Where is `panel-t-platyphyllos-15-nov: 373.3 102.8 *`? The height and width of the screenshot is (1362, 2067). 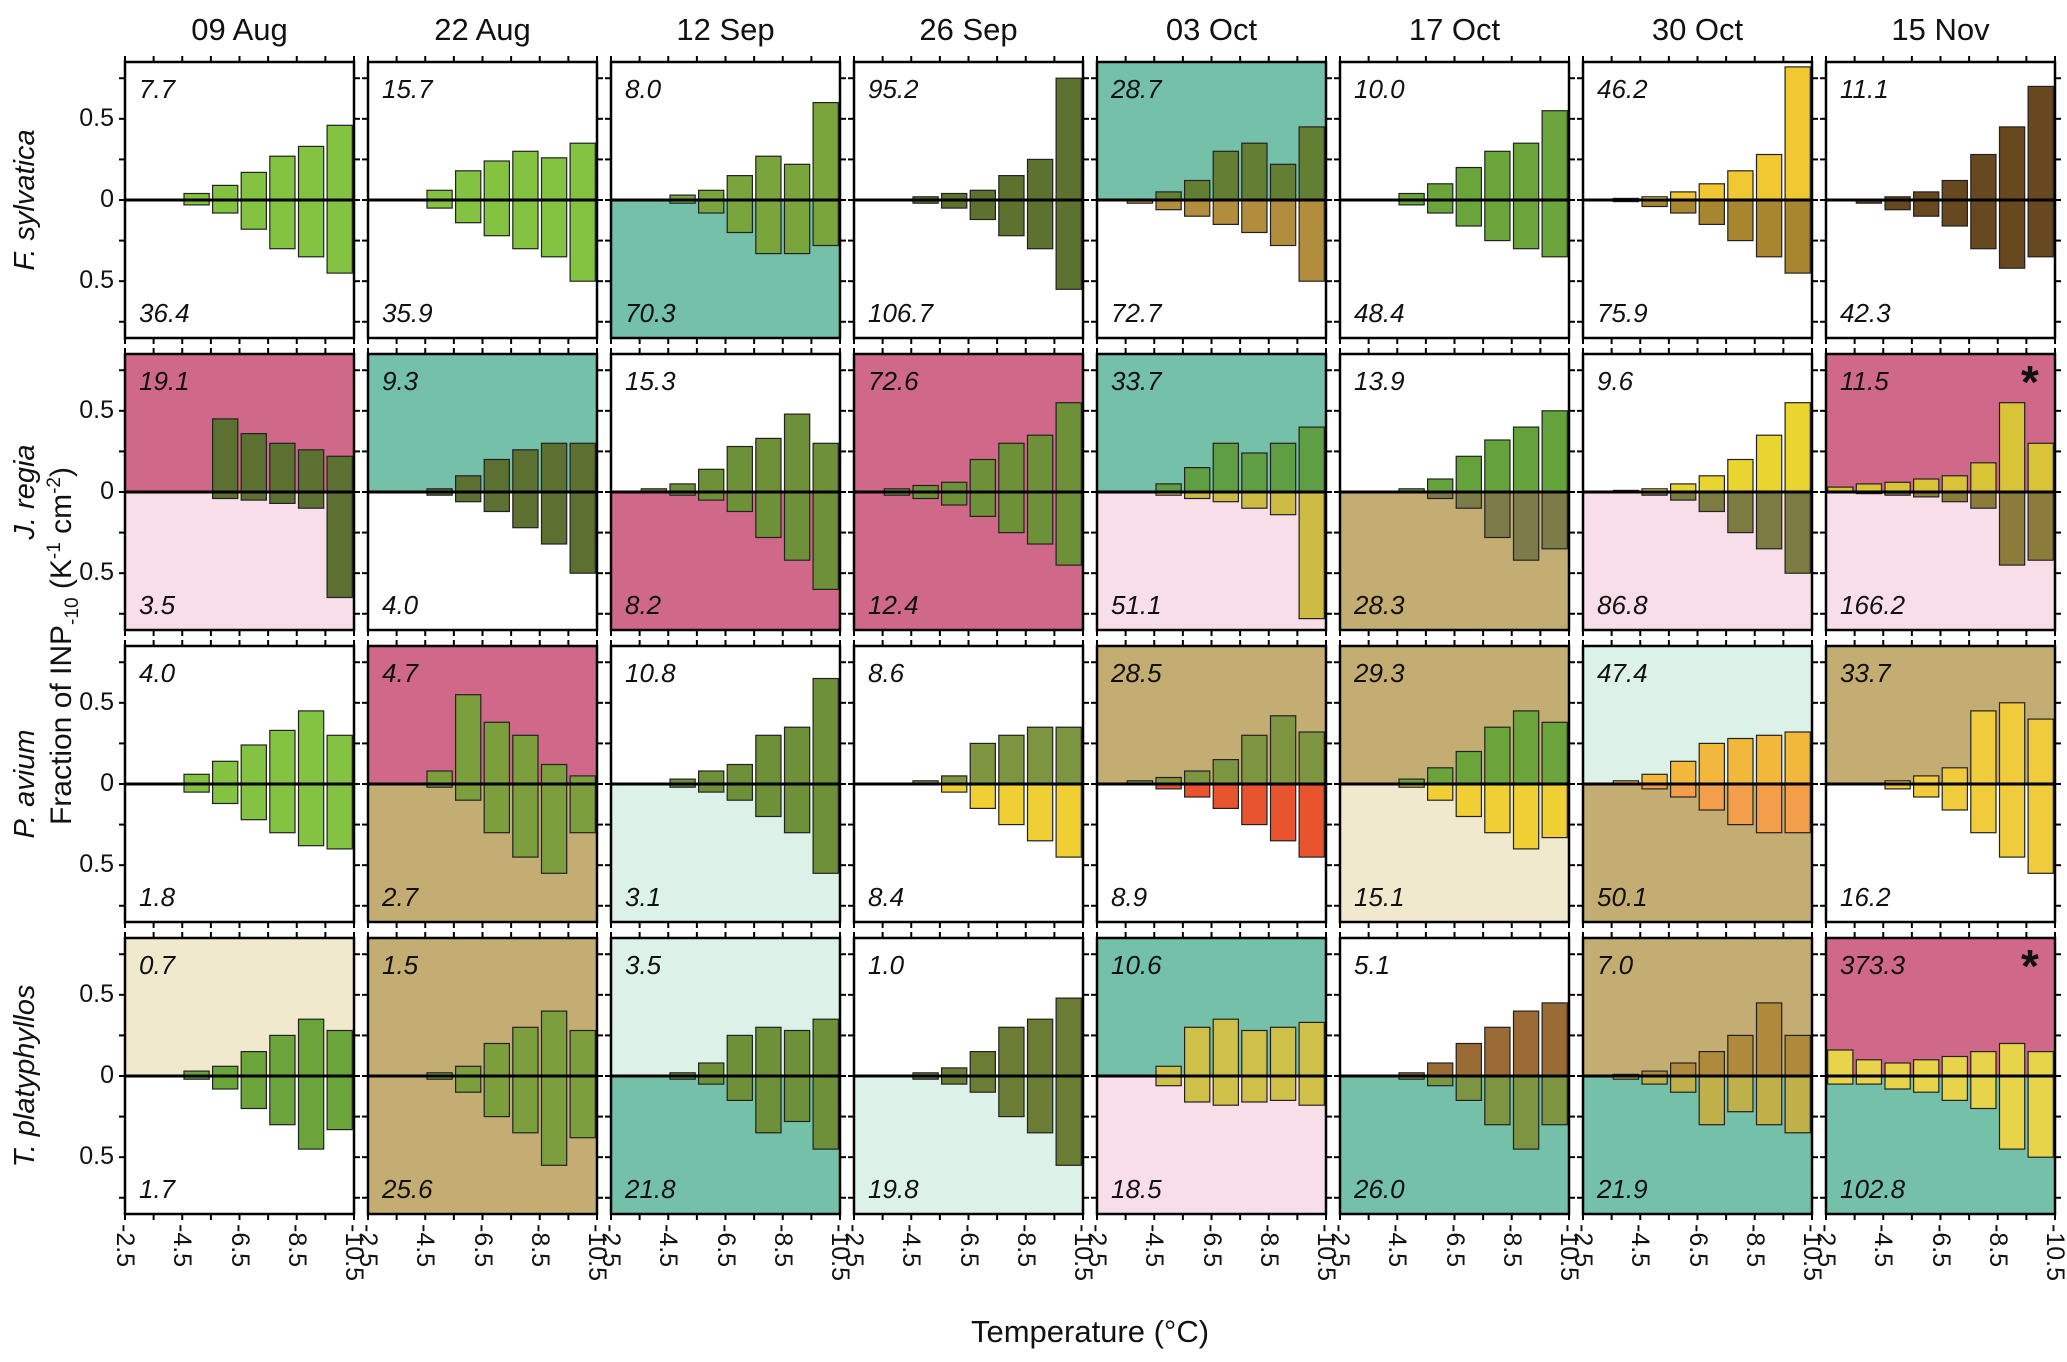 panel-t-platyphyllos-15-nov: 373.3 102.8 * is located at coordinates (1940, 1078).